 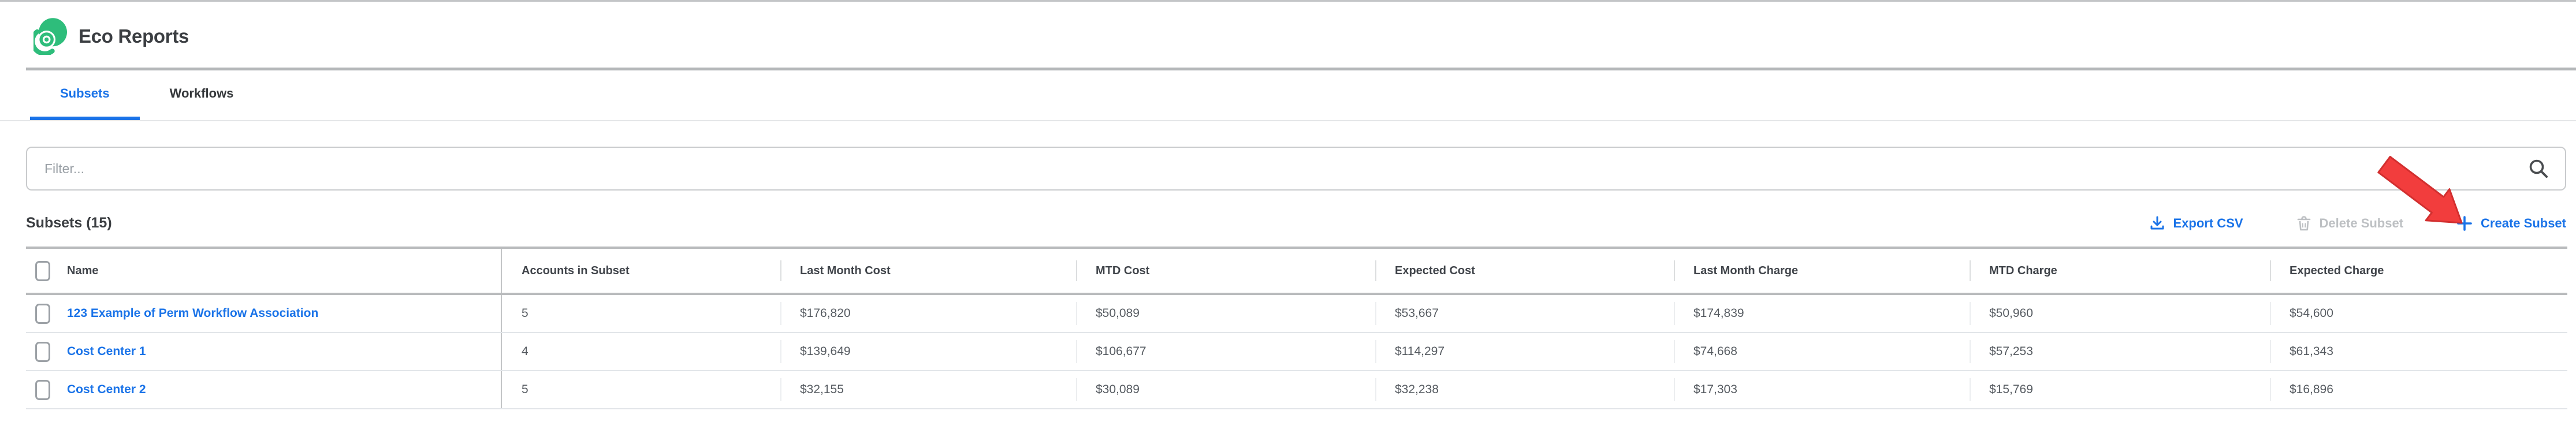 What do you see at coordinates (928, 313) in the screenshot?
I see `last-month-cost-cell: $176,820` at bounding box center [928, 313].